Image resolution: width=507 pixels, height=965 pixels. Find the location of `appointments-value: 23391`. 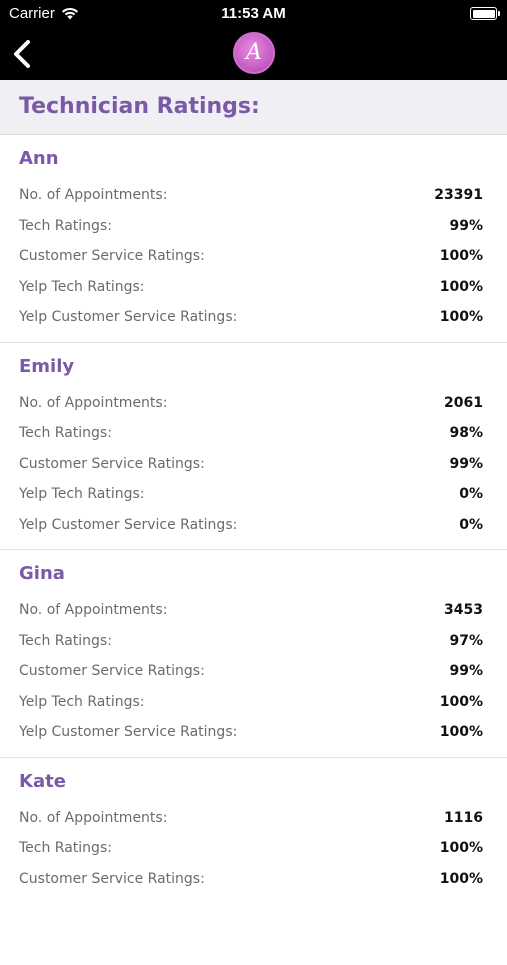

appointments-value: 23391 is located at coordinates (458, 195).